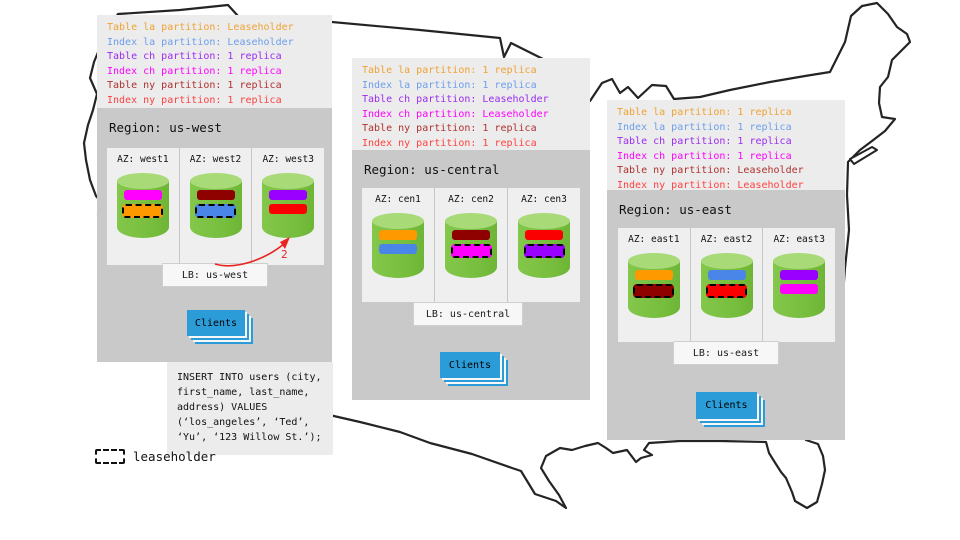  Describe the element at coordinates (249, 377) in the screenshot. I see `sql-line: INSERT INTO users (city,` at that location.